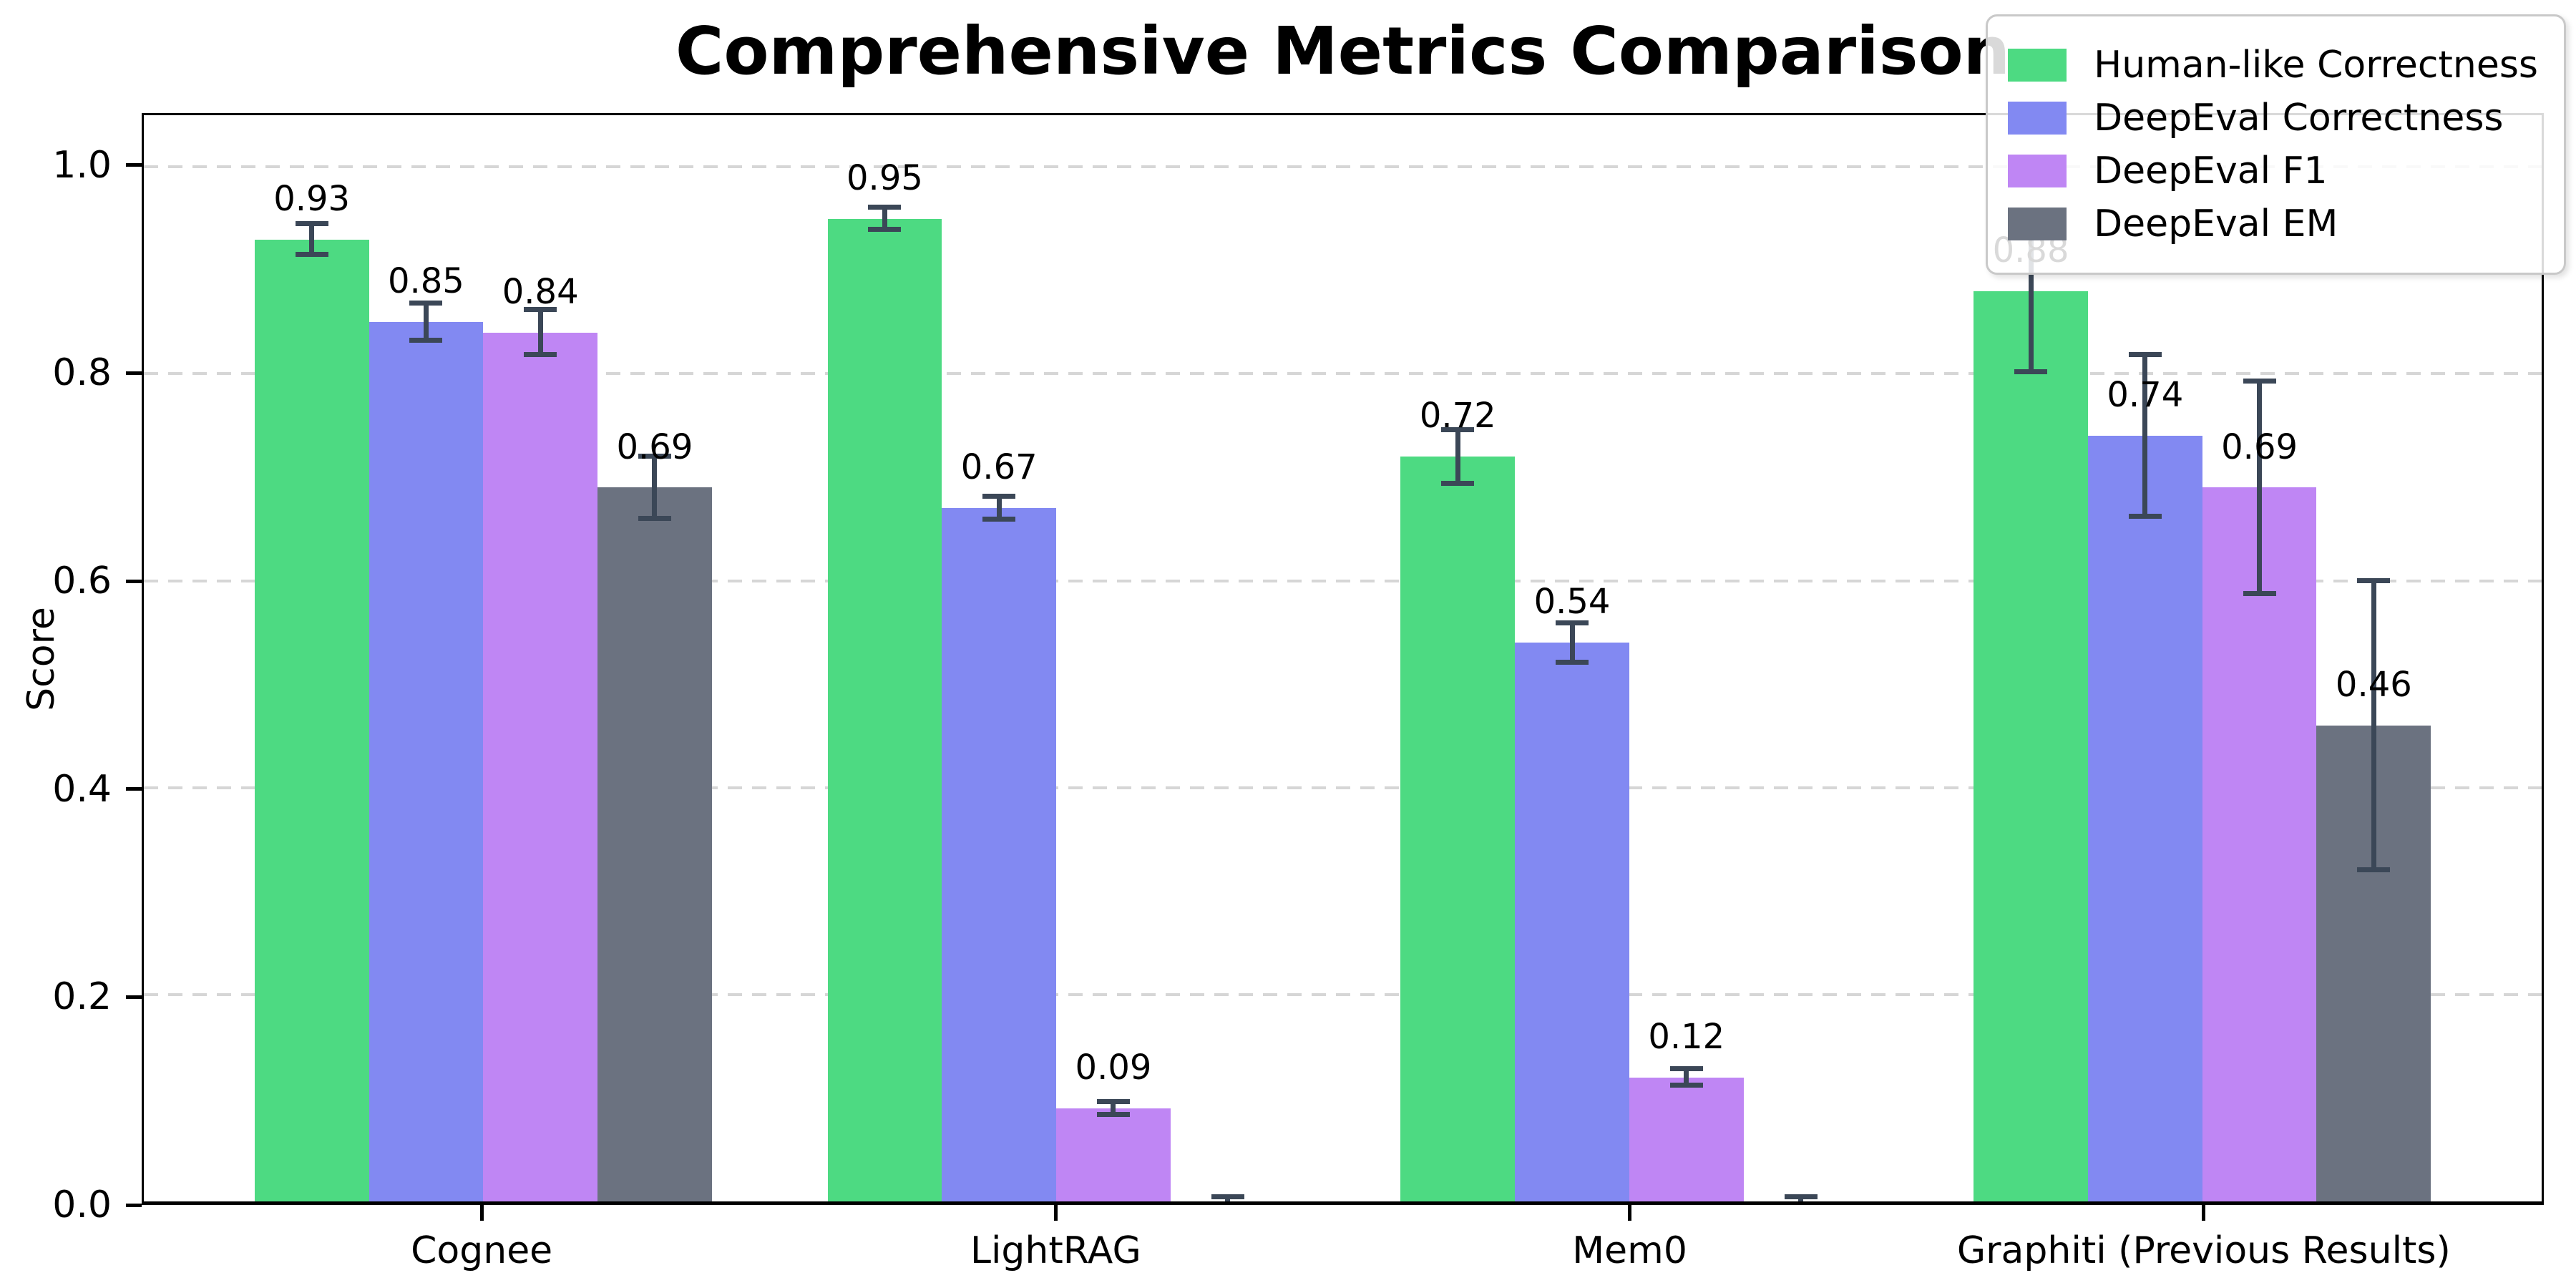 This screenshot has width=2576, height=1288. I want to click on gridline-y-1.0, so click(1343, 167).